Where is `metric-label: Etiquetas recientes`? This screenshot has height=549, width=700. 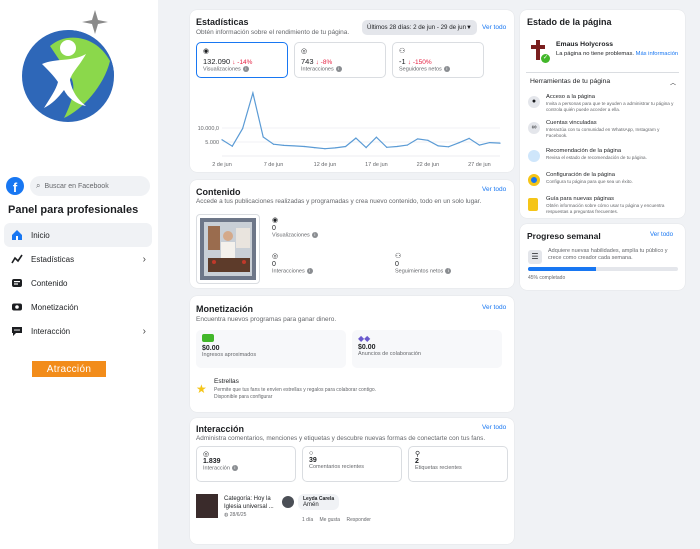 metric-label: Etiquetas recientes is located at coordinates (438, 468).